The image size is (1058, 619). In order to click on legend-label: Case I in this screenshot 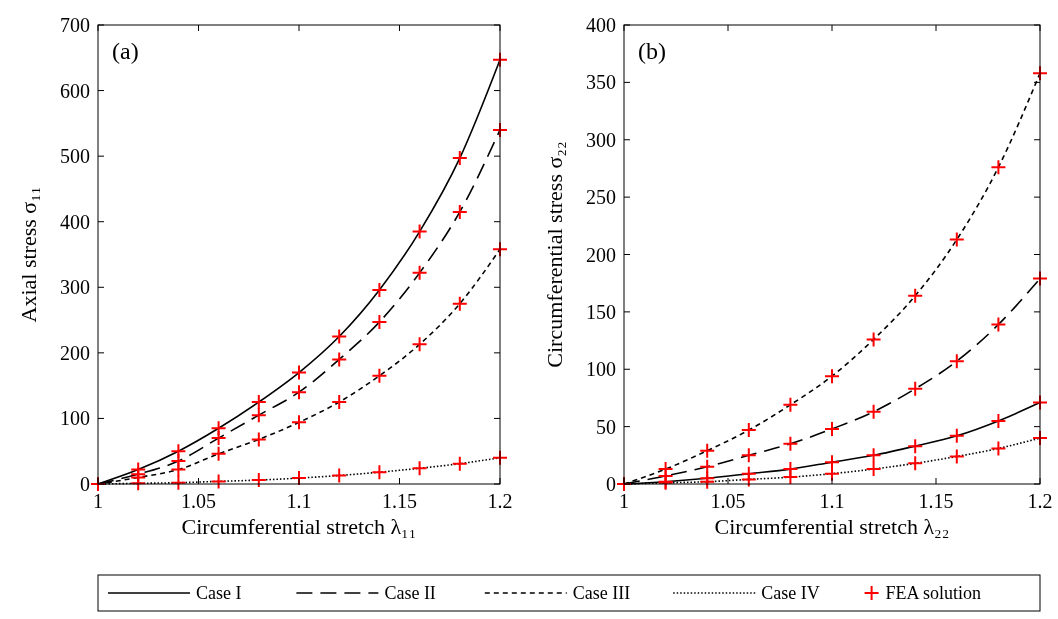, I will do `click(219, 593)`.